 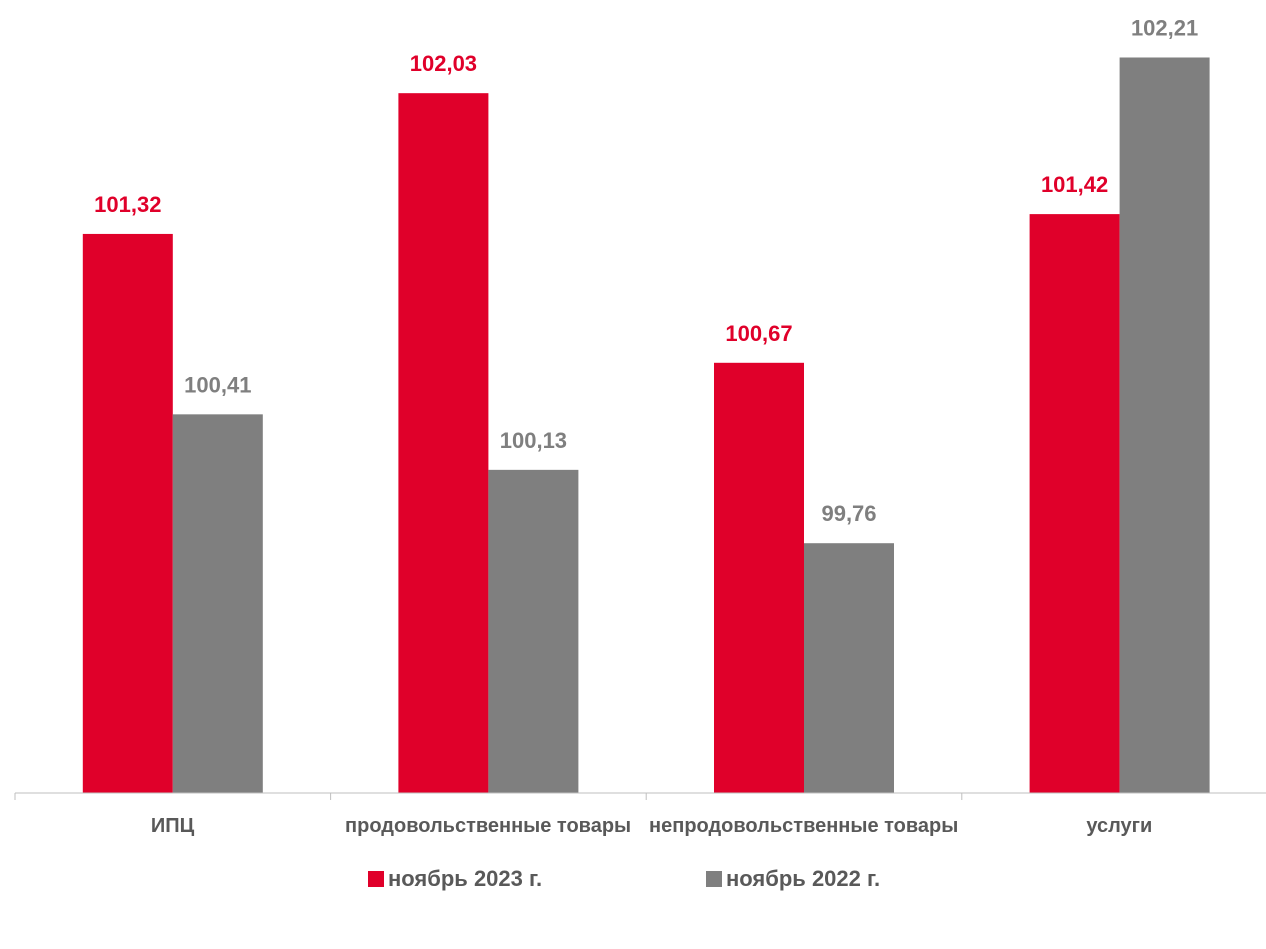 I want to click on value-label: 101,42, so click(x=1074, y=184).